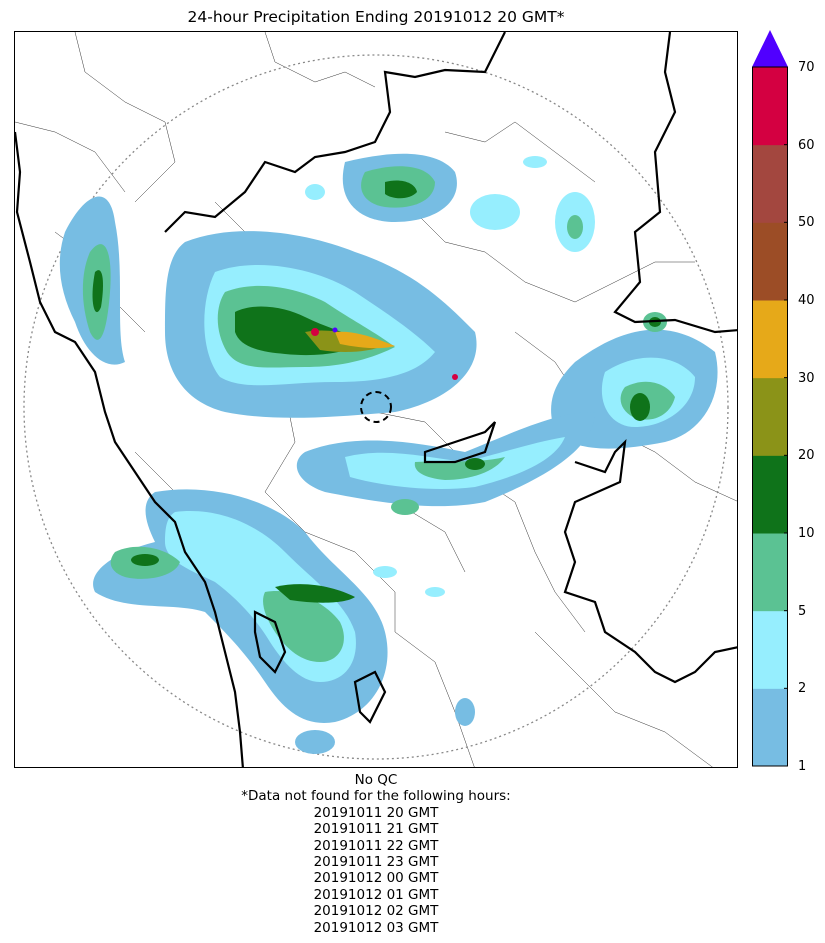 The image size is (825, 943). I want to click on colorbar-tick-label: 1, so click(802, 766).